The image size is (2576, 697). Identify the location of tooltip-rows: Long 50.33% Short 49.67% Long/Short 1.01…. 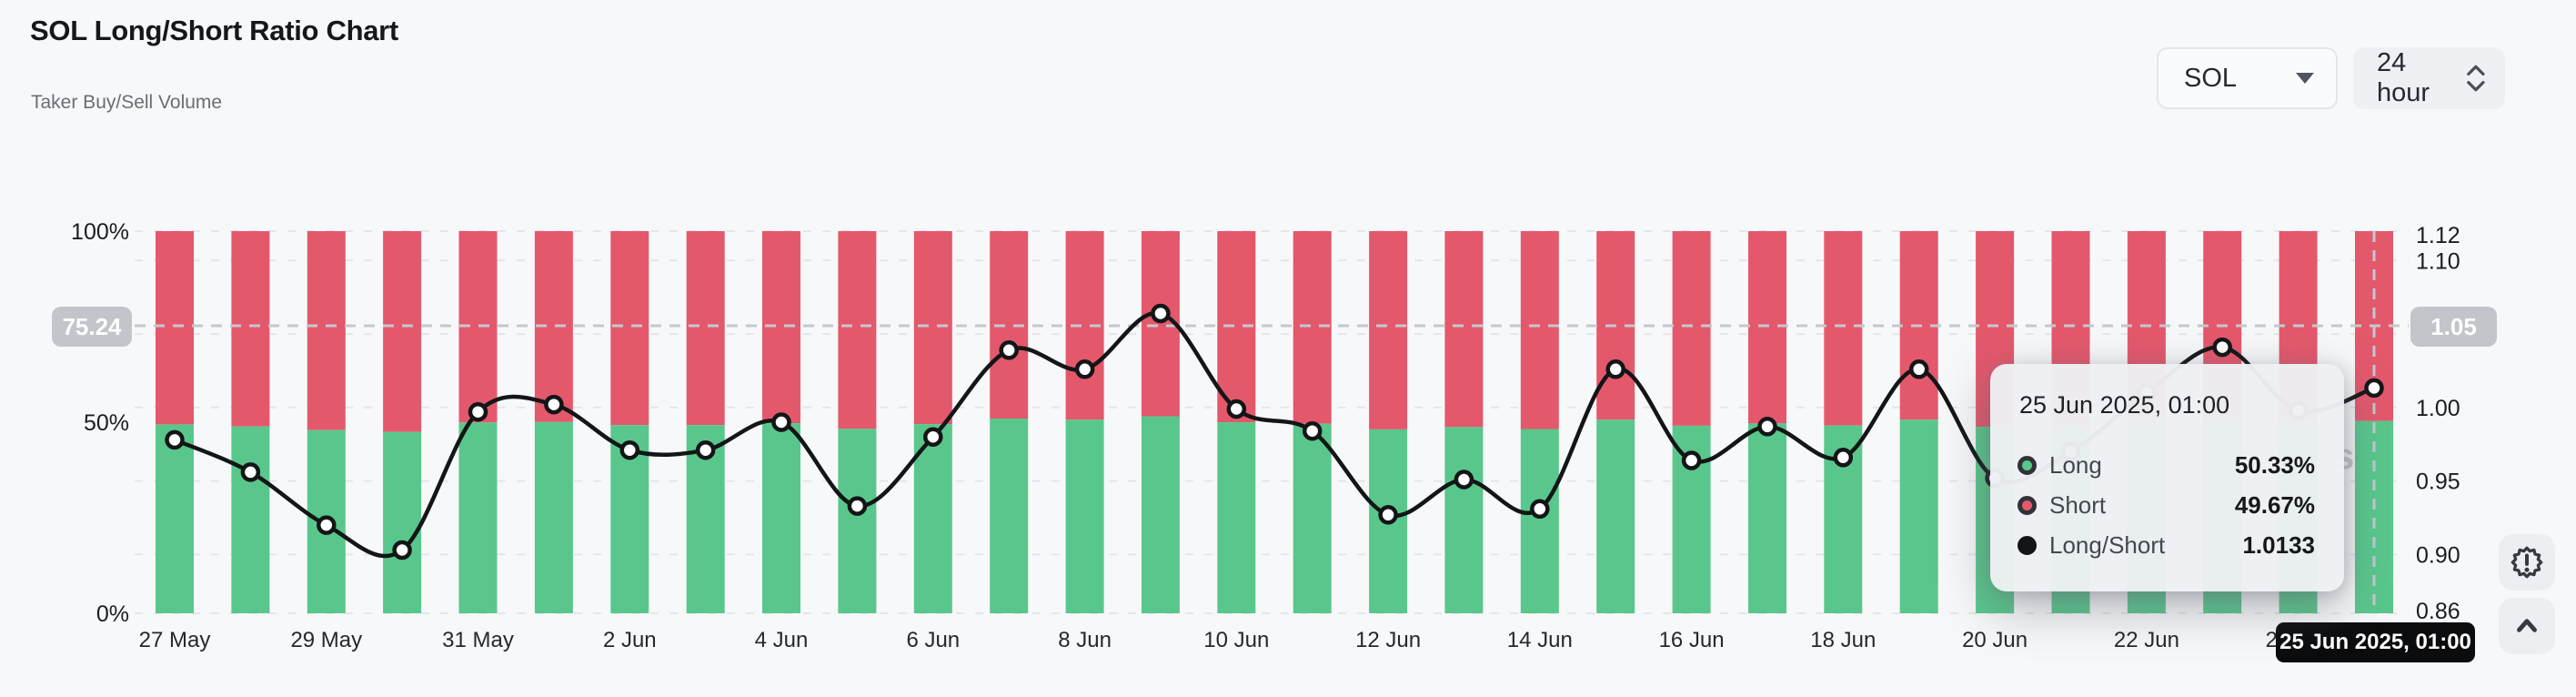
(2166, 505).